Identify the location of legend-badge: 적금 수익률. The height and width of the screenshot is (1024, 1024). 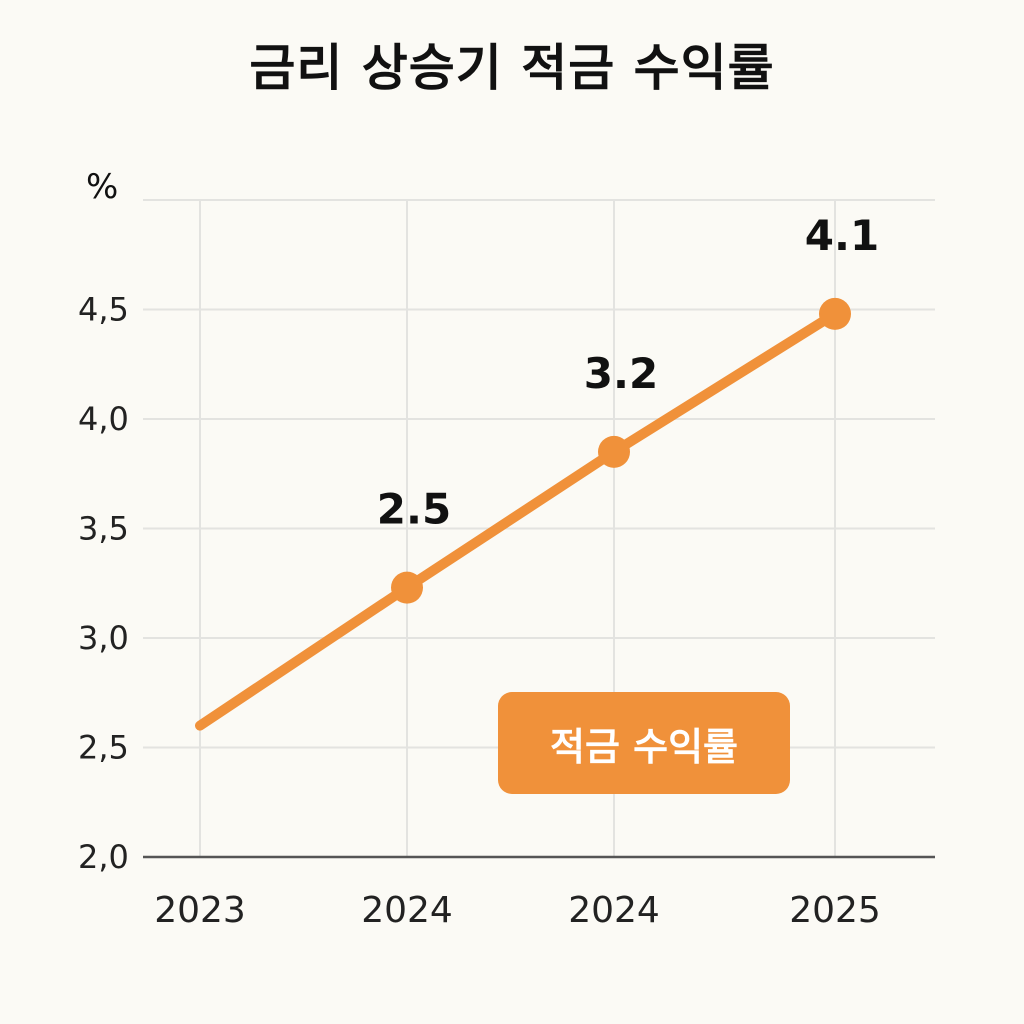
(644, 743).